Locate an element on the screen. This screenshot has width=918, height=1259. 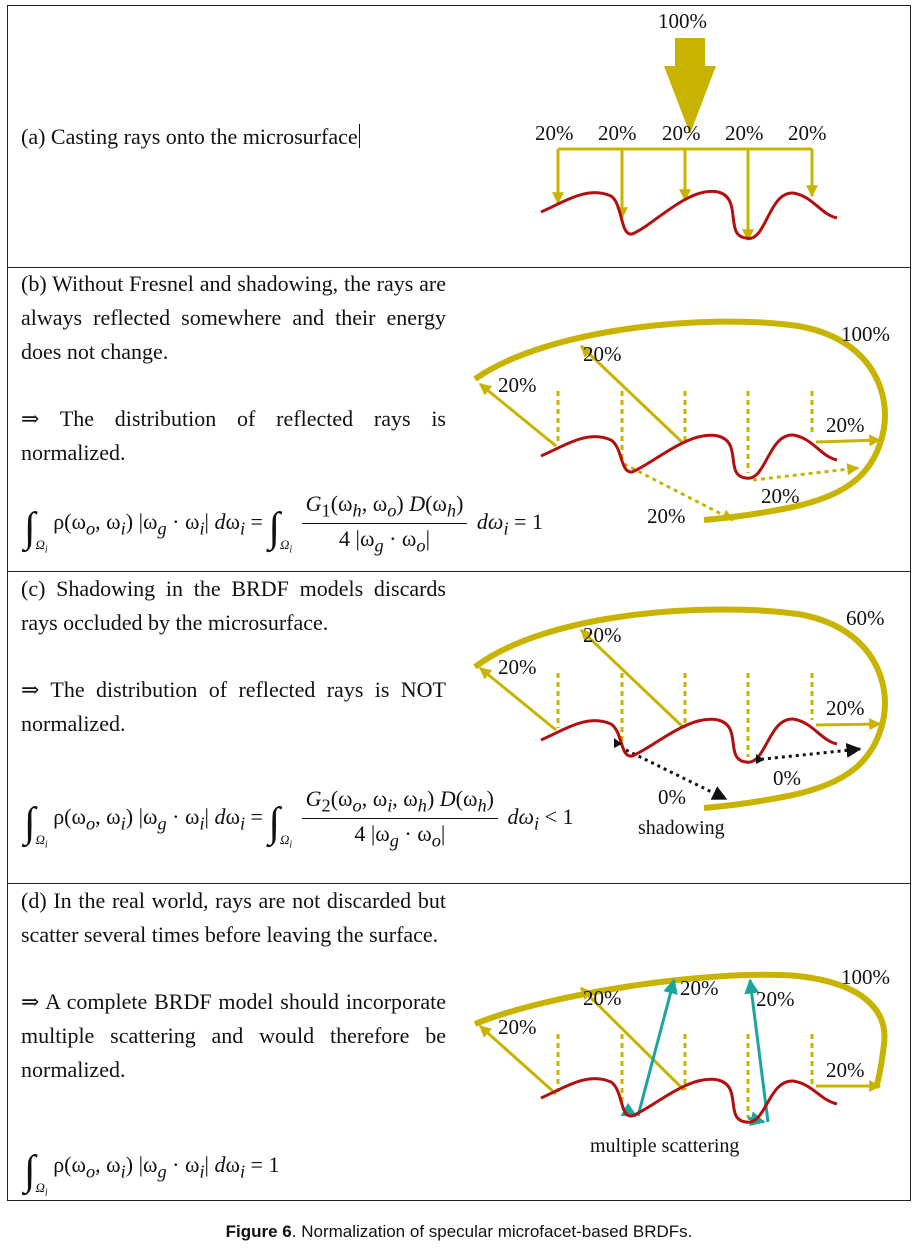
shadowed-rays is located at coordinates (743, 771).